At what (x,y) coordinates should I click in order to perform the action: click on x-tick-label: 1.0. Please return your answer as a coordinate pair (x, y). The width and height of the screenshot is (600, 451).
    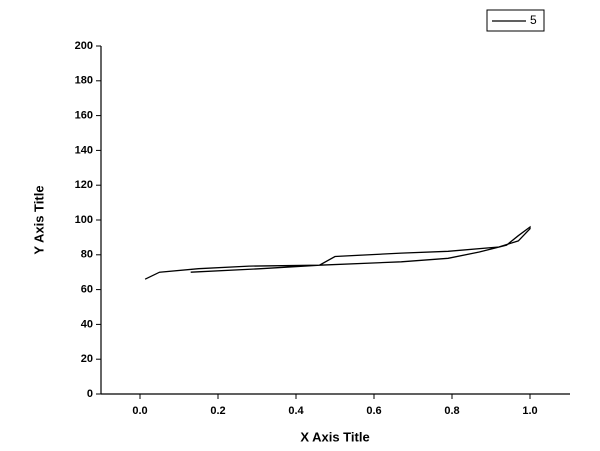
    Looking at the image, I should click on (529, 411).